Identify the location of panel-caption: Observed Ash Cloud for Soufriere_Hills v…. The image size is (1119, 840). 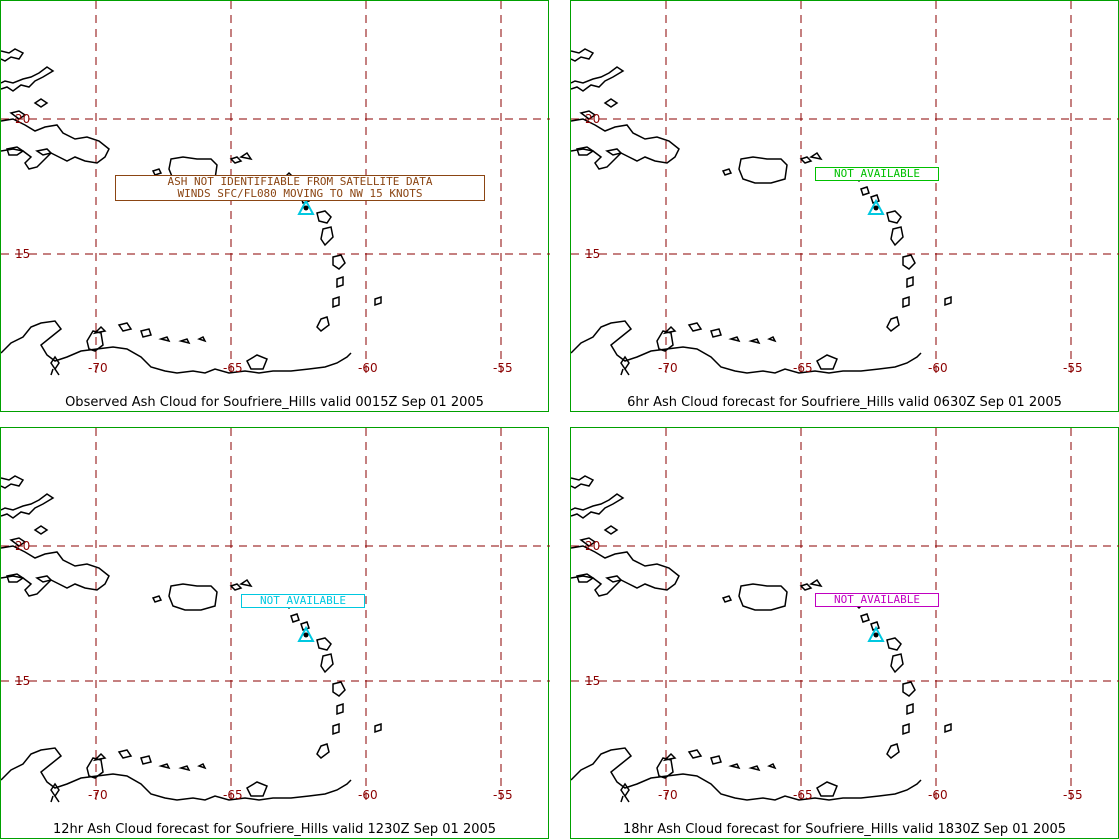
(274, 402).